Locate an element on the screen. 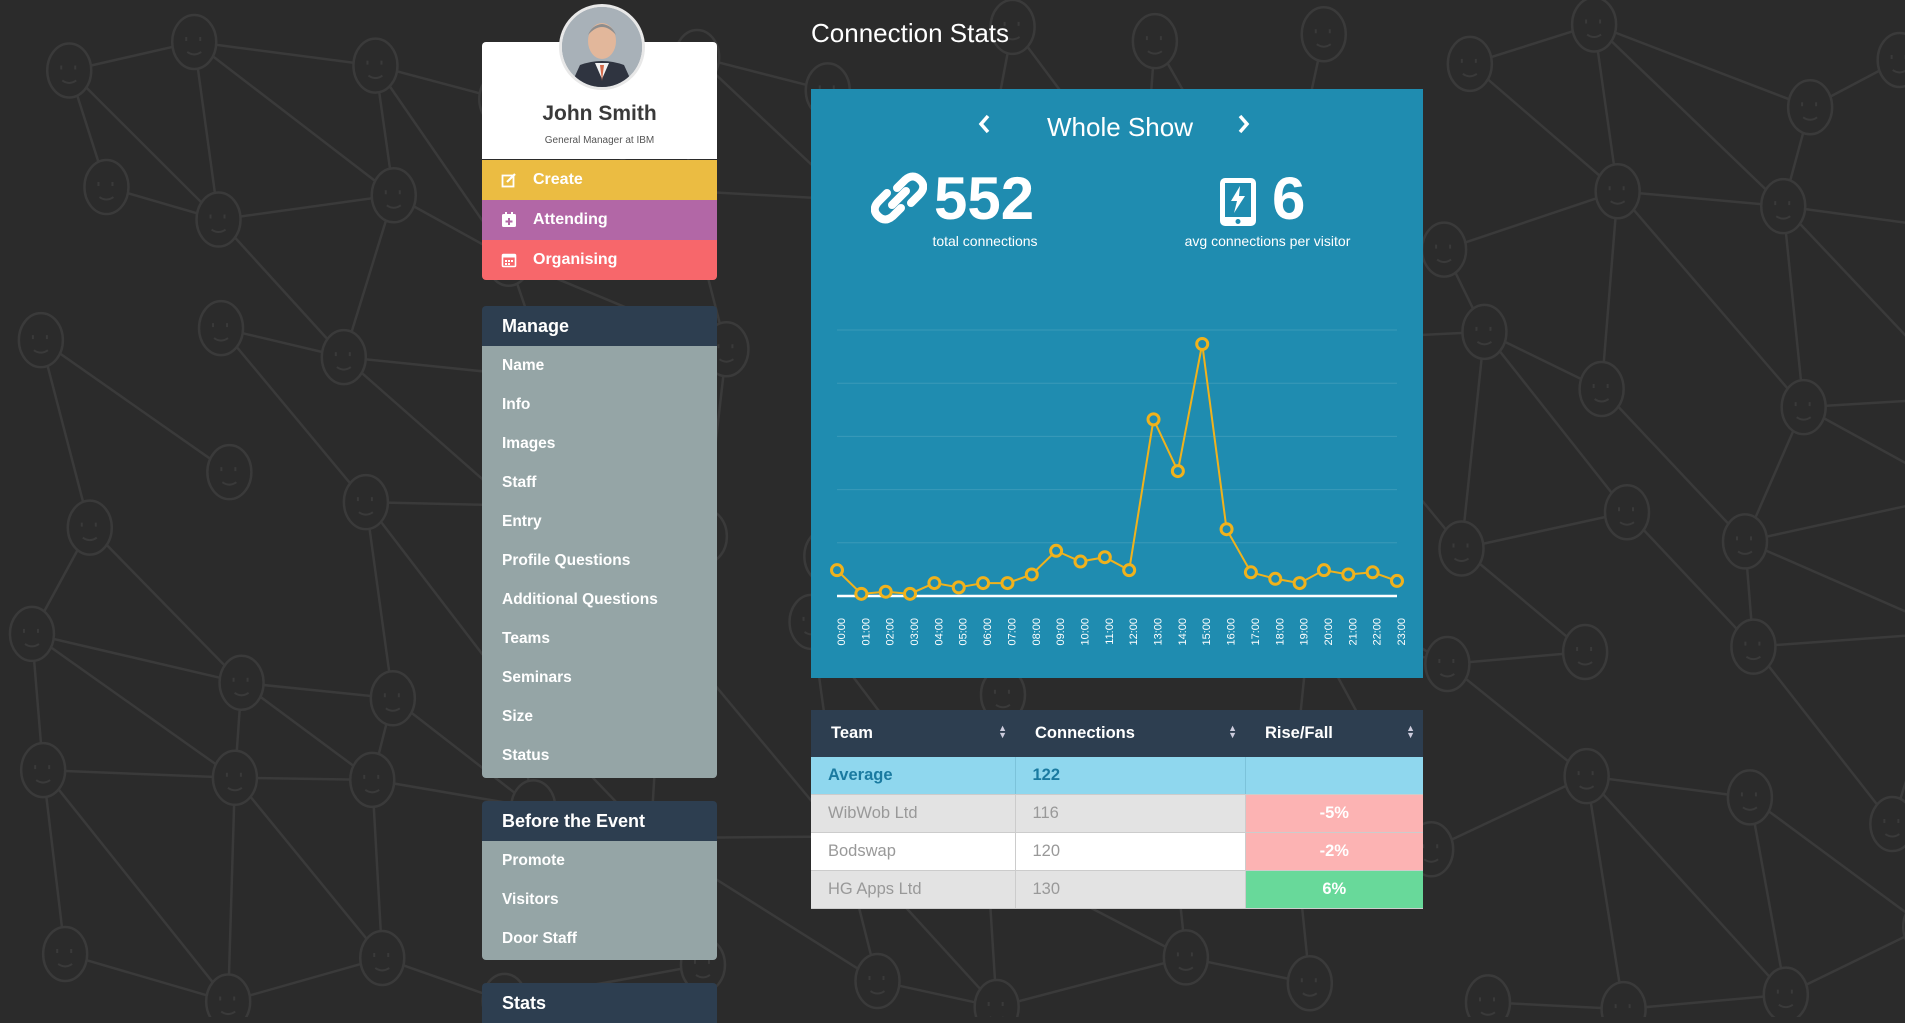 The image size is (1905, 1023). x-tick-label: 07:00 is located at coordinates (1012, 632).